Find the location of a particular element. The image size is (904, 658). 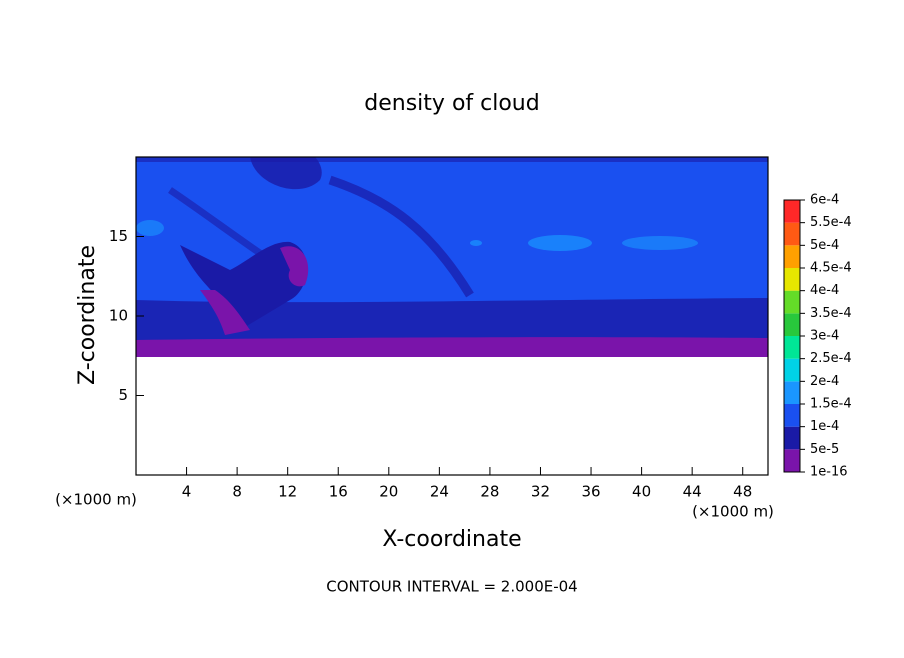

chart-title: density of cloud is located at coordinates (451, 103).